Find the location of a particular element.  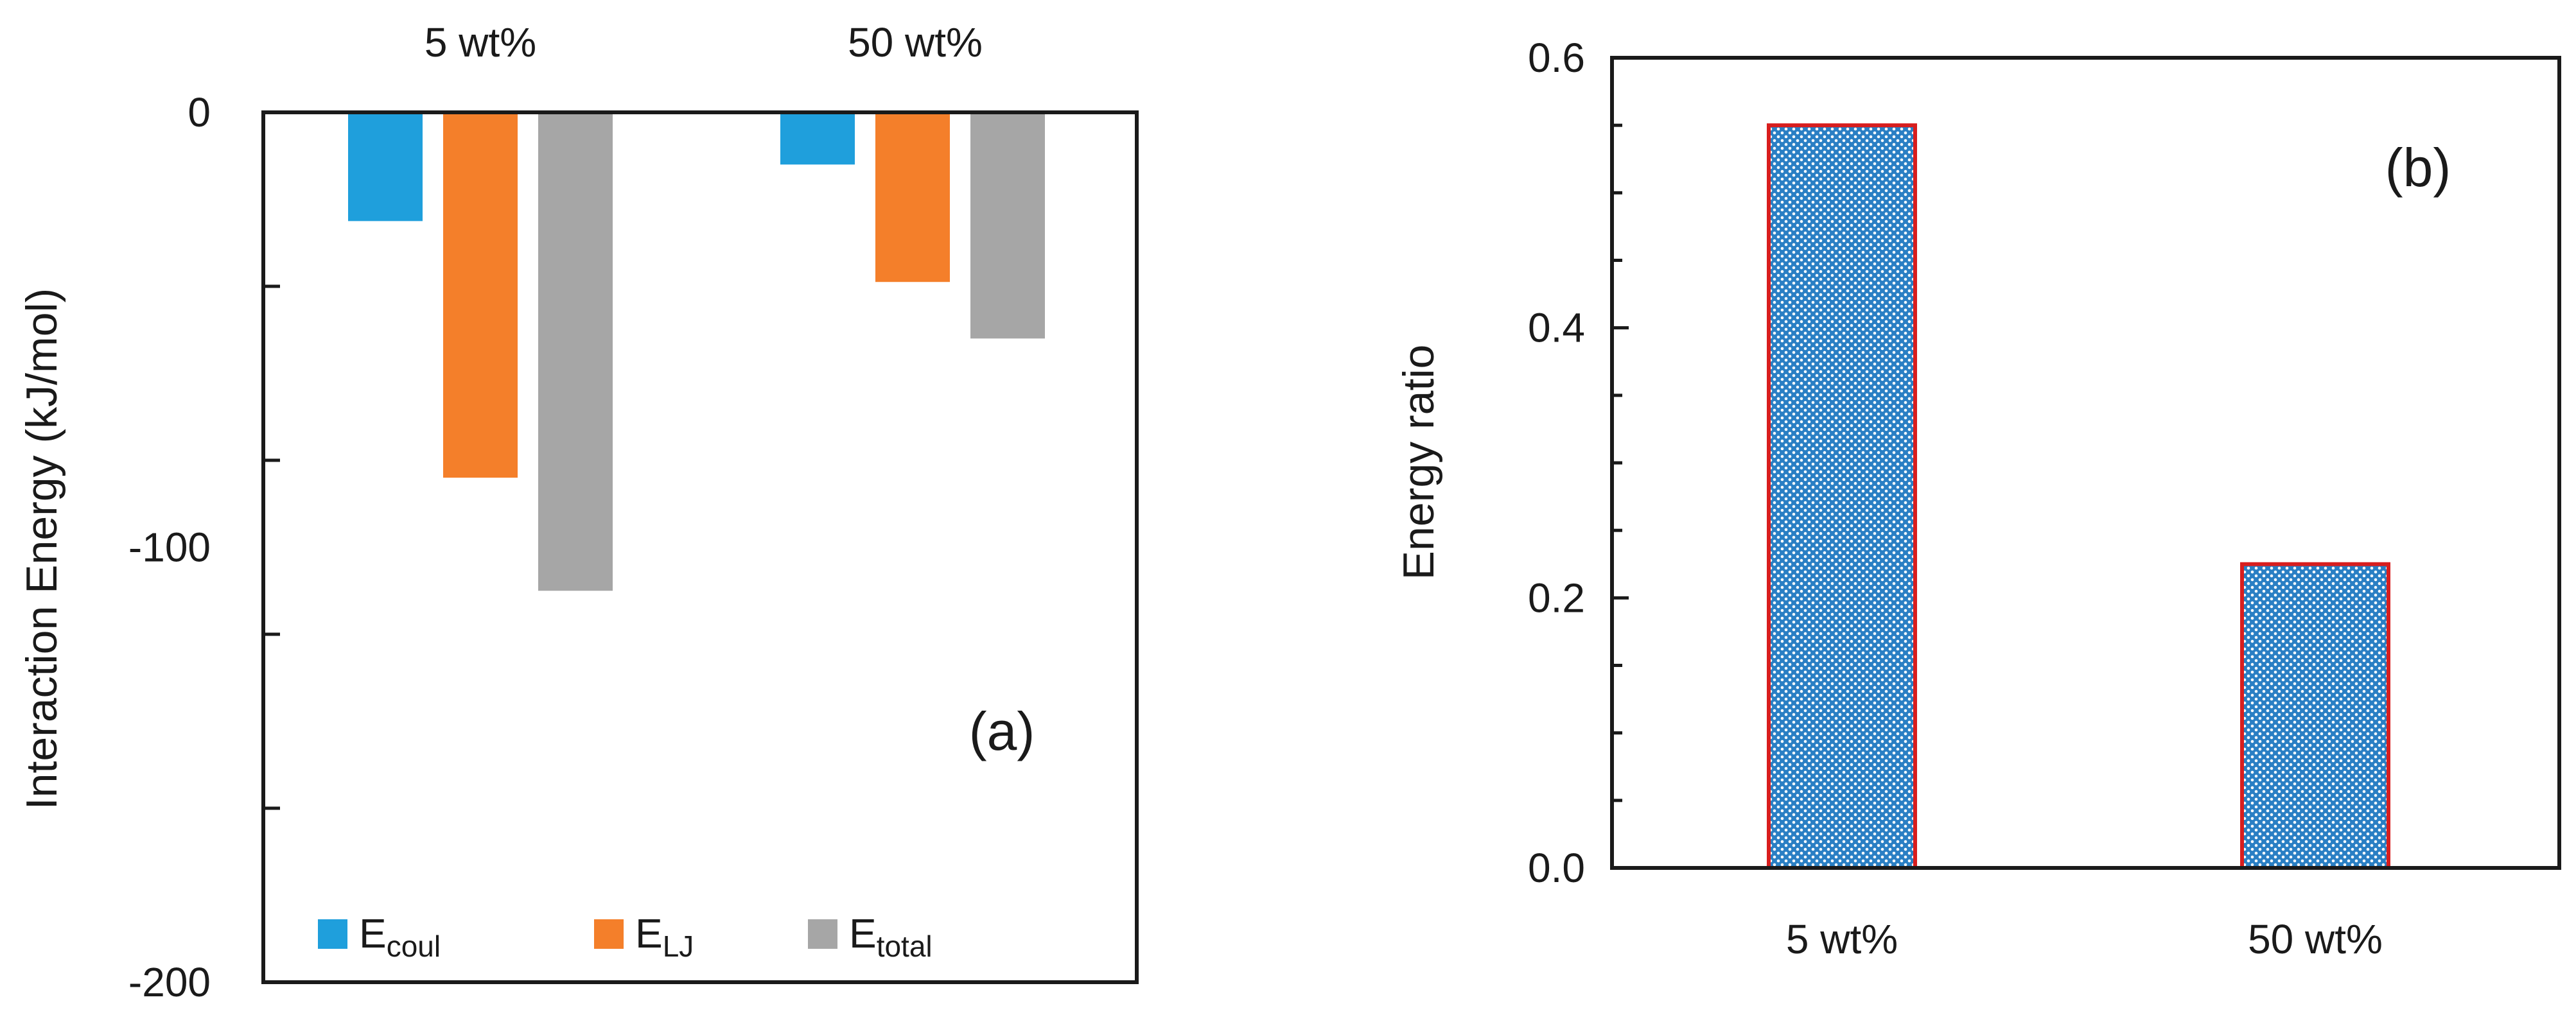

chart-b-y-ticks is located at coordinates (1620, 463).